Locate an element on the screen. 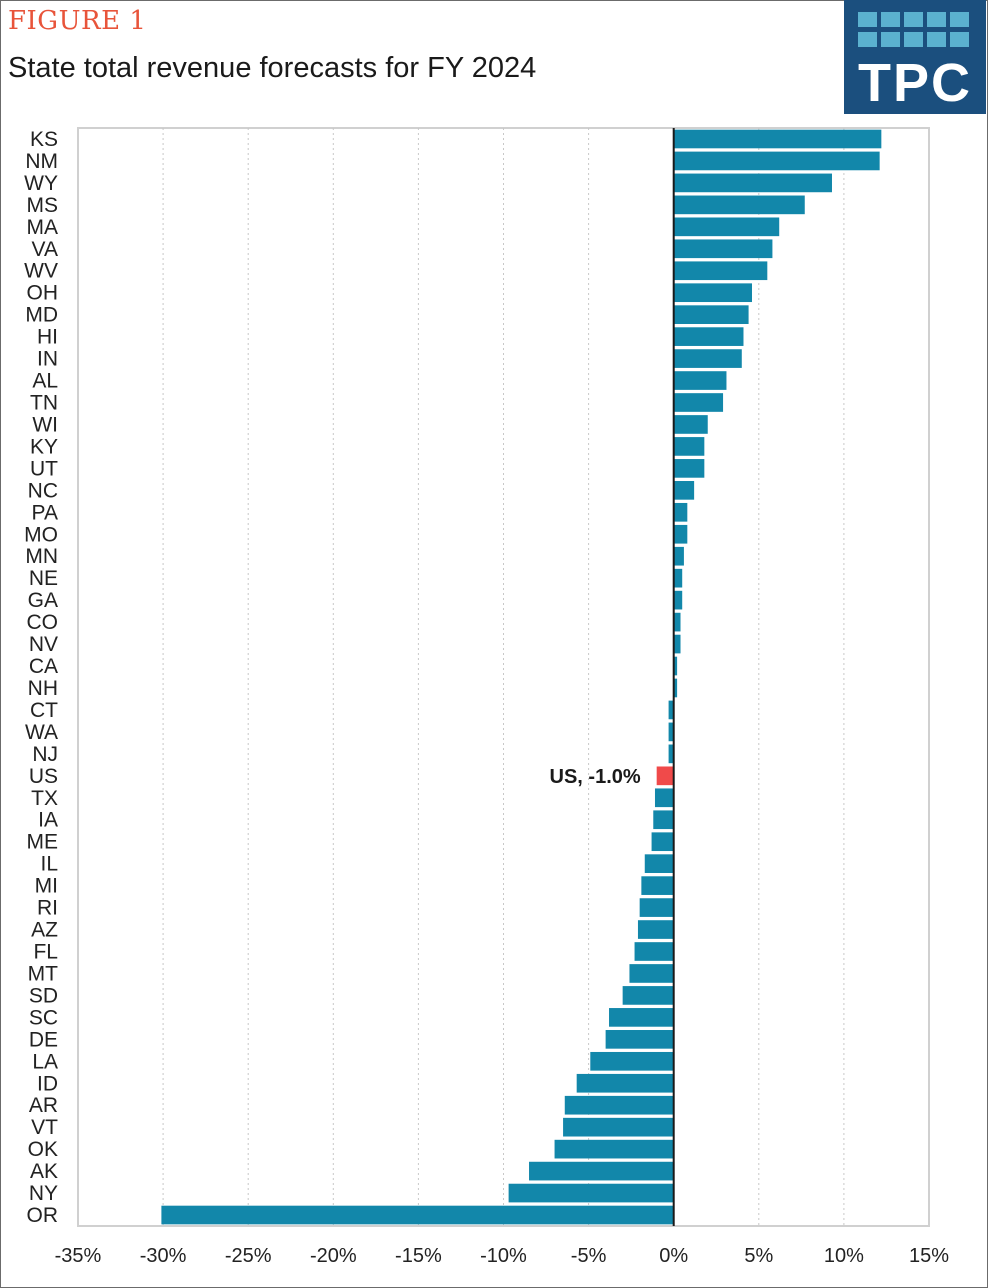 The image size is (988, 1288). category-label: HI is located at coordinates (47, 337).